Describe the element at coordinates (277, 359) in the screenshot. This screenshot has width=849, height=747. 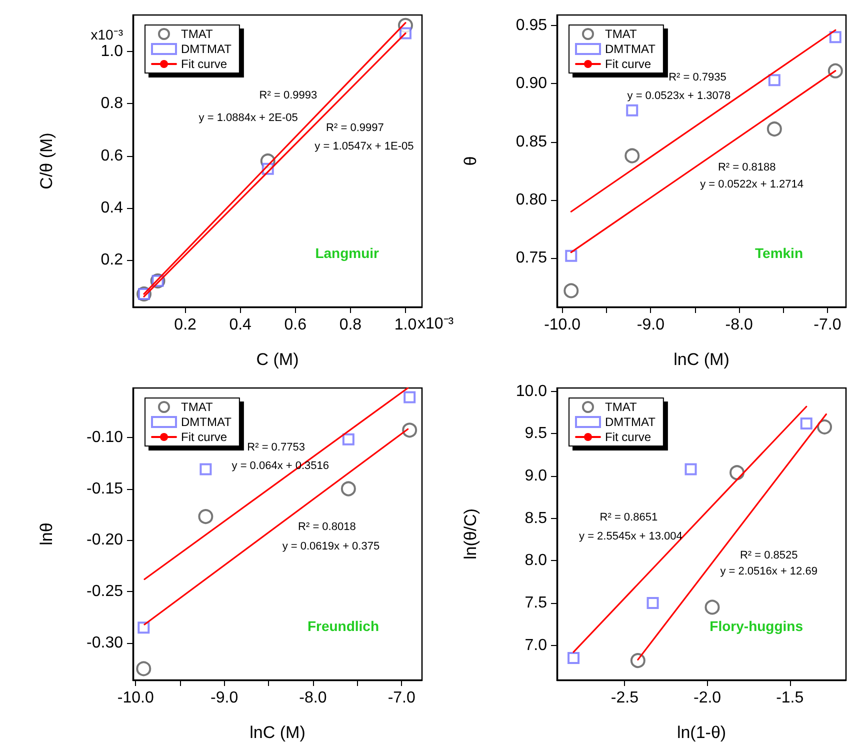
I see `x-axis-title: C (M)` at that location.